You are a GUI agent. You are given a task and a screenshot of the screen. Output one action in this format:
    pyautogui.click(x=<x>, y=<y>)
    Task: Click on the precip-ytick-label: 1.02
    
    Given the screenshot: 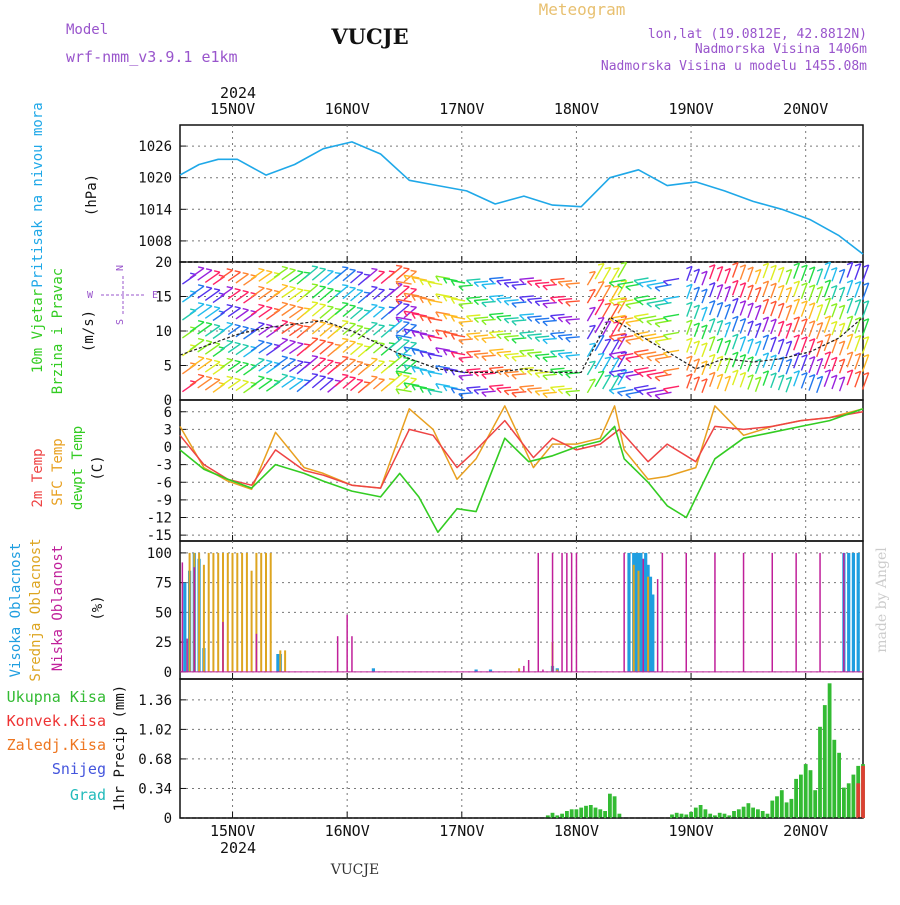 What is the action you would take?
    pyautogui.click(x=155, y=730)
    